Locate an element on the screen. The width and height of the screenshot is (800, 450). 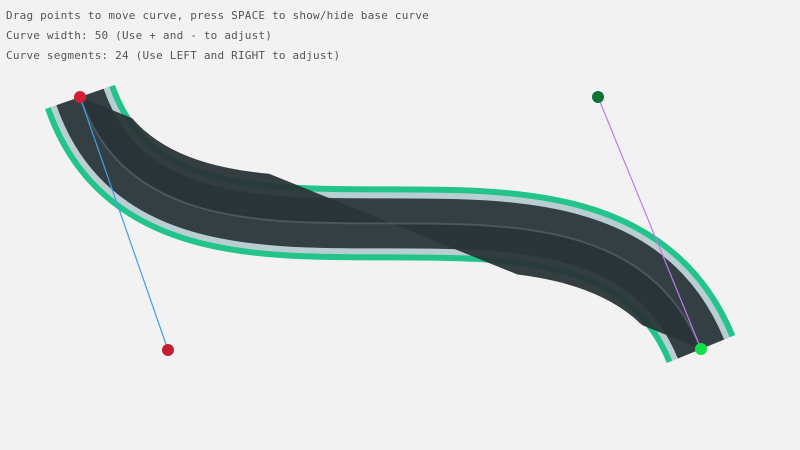
curve-control-point-1-handle is located at coordinates (168, 350).